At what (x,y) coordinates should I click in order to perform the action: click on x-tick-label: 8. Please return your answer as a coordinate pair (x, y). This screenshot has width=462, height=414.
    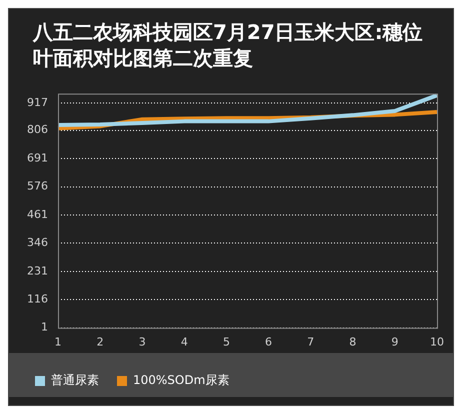
    Looking at the image, I should click on (352, 341).